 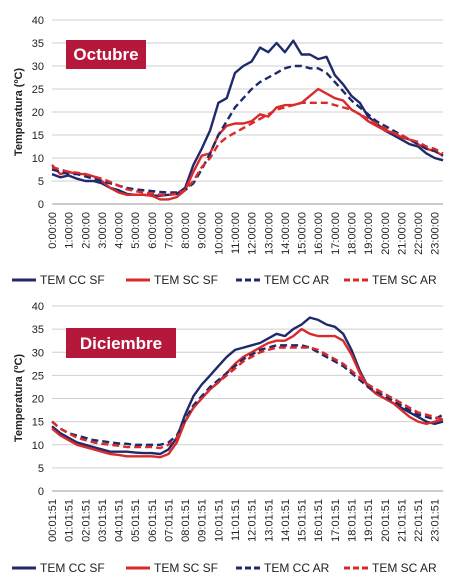 What do you see at coordinates (103, 520) in the screenshot?
I see `x-tick-label: 03:01:51` at bounding box center [103, 520].